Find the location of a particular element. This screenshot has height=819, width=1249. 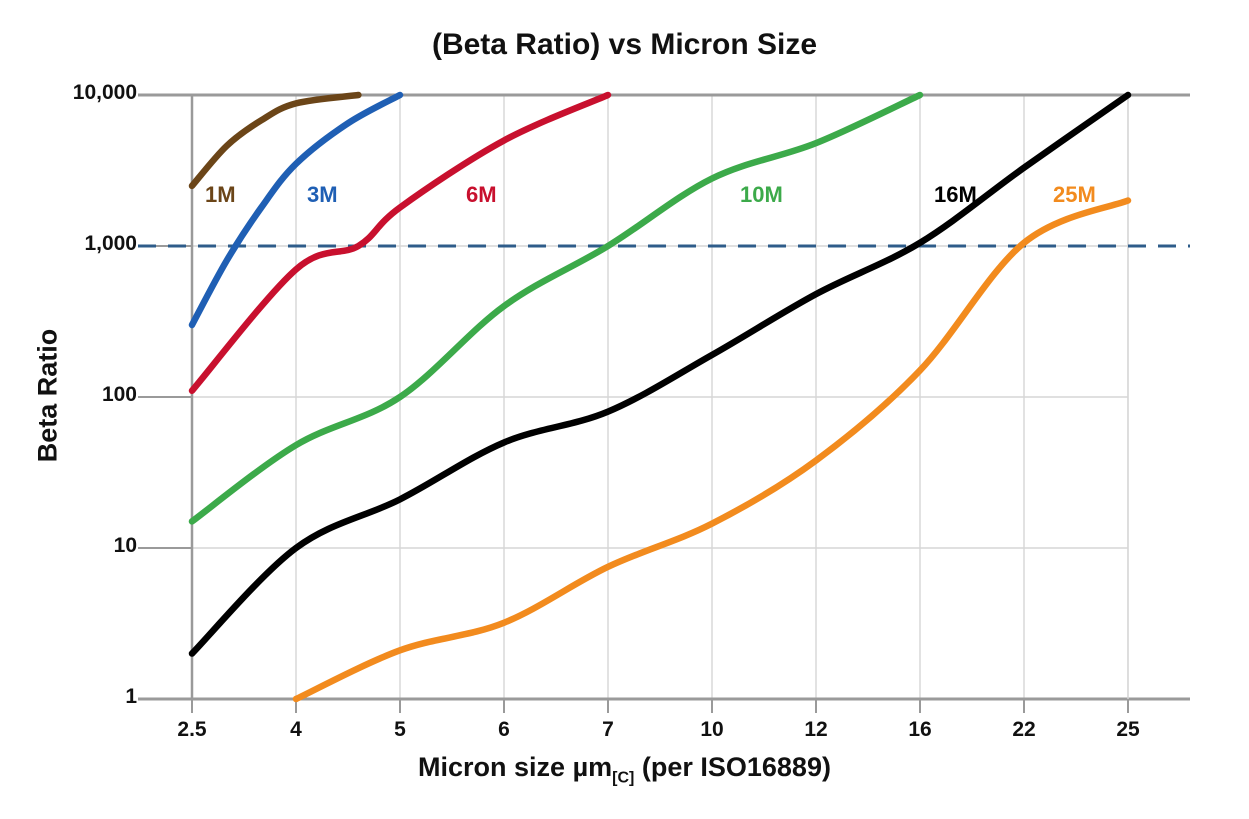

y-tick-label: 1 is located at coordinates (131, 696).